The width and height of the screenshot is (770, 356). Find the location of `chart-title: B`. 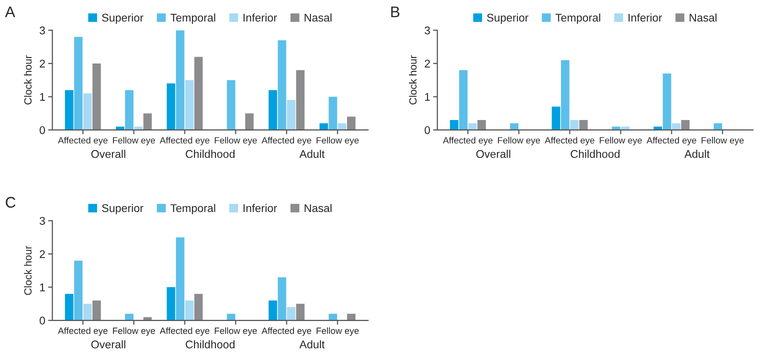

chart-title: B is located at coordinates (395, 12).